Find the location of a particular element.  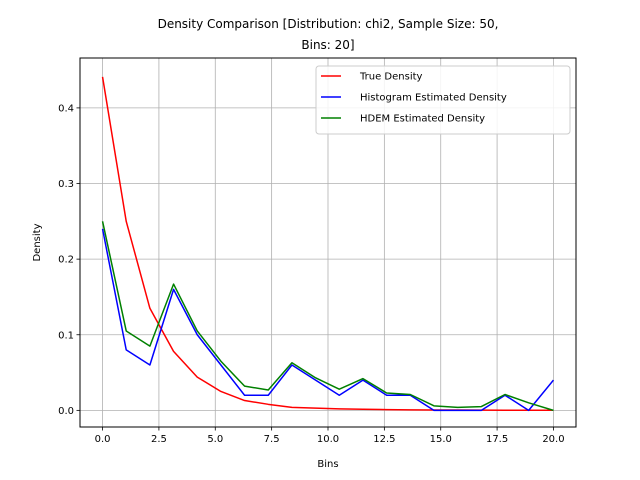

y-axis-ticks: 0.0 0.1 0.2 0.3 0.4 is located at coordinates (69, 260).